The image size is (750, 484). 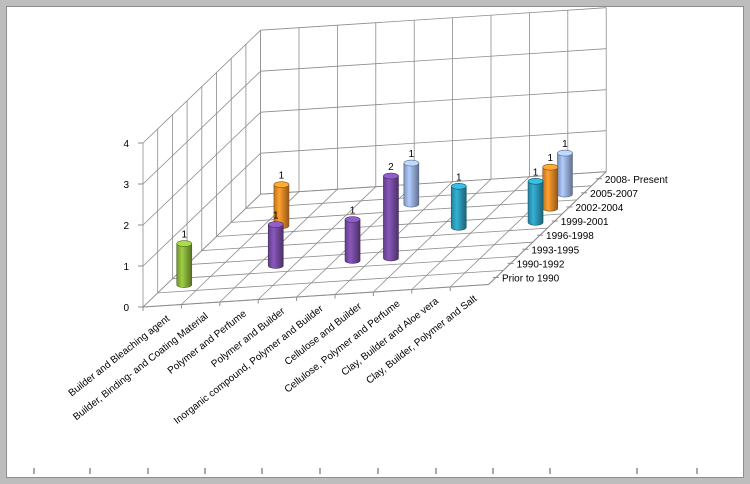 I want to click on y-tick-label: 0, so click(x=126, y=308).